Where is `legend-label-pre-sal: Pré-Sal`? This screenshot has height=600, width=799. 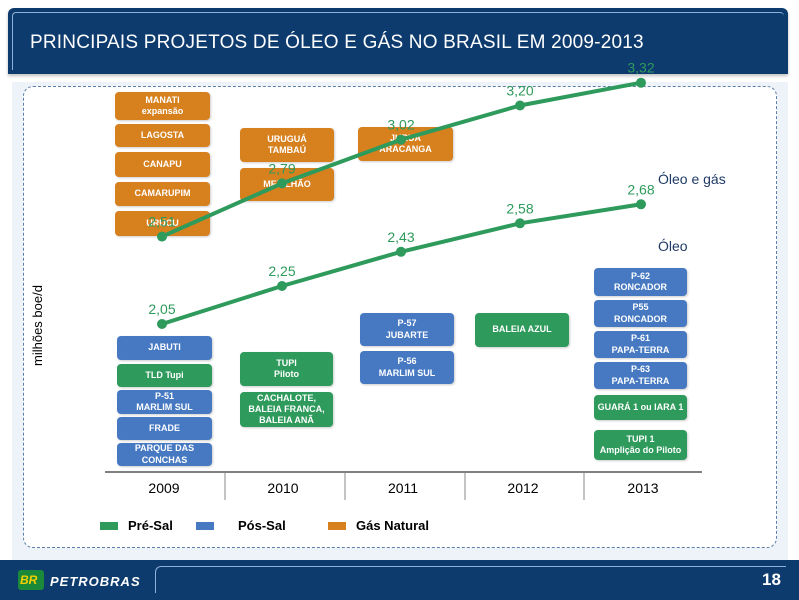
legend-label-pre-sal: Pré-Sal is located at coordinates (150, 525).